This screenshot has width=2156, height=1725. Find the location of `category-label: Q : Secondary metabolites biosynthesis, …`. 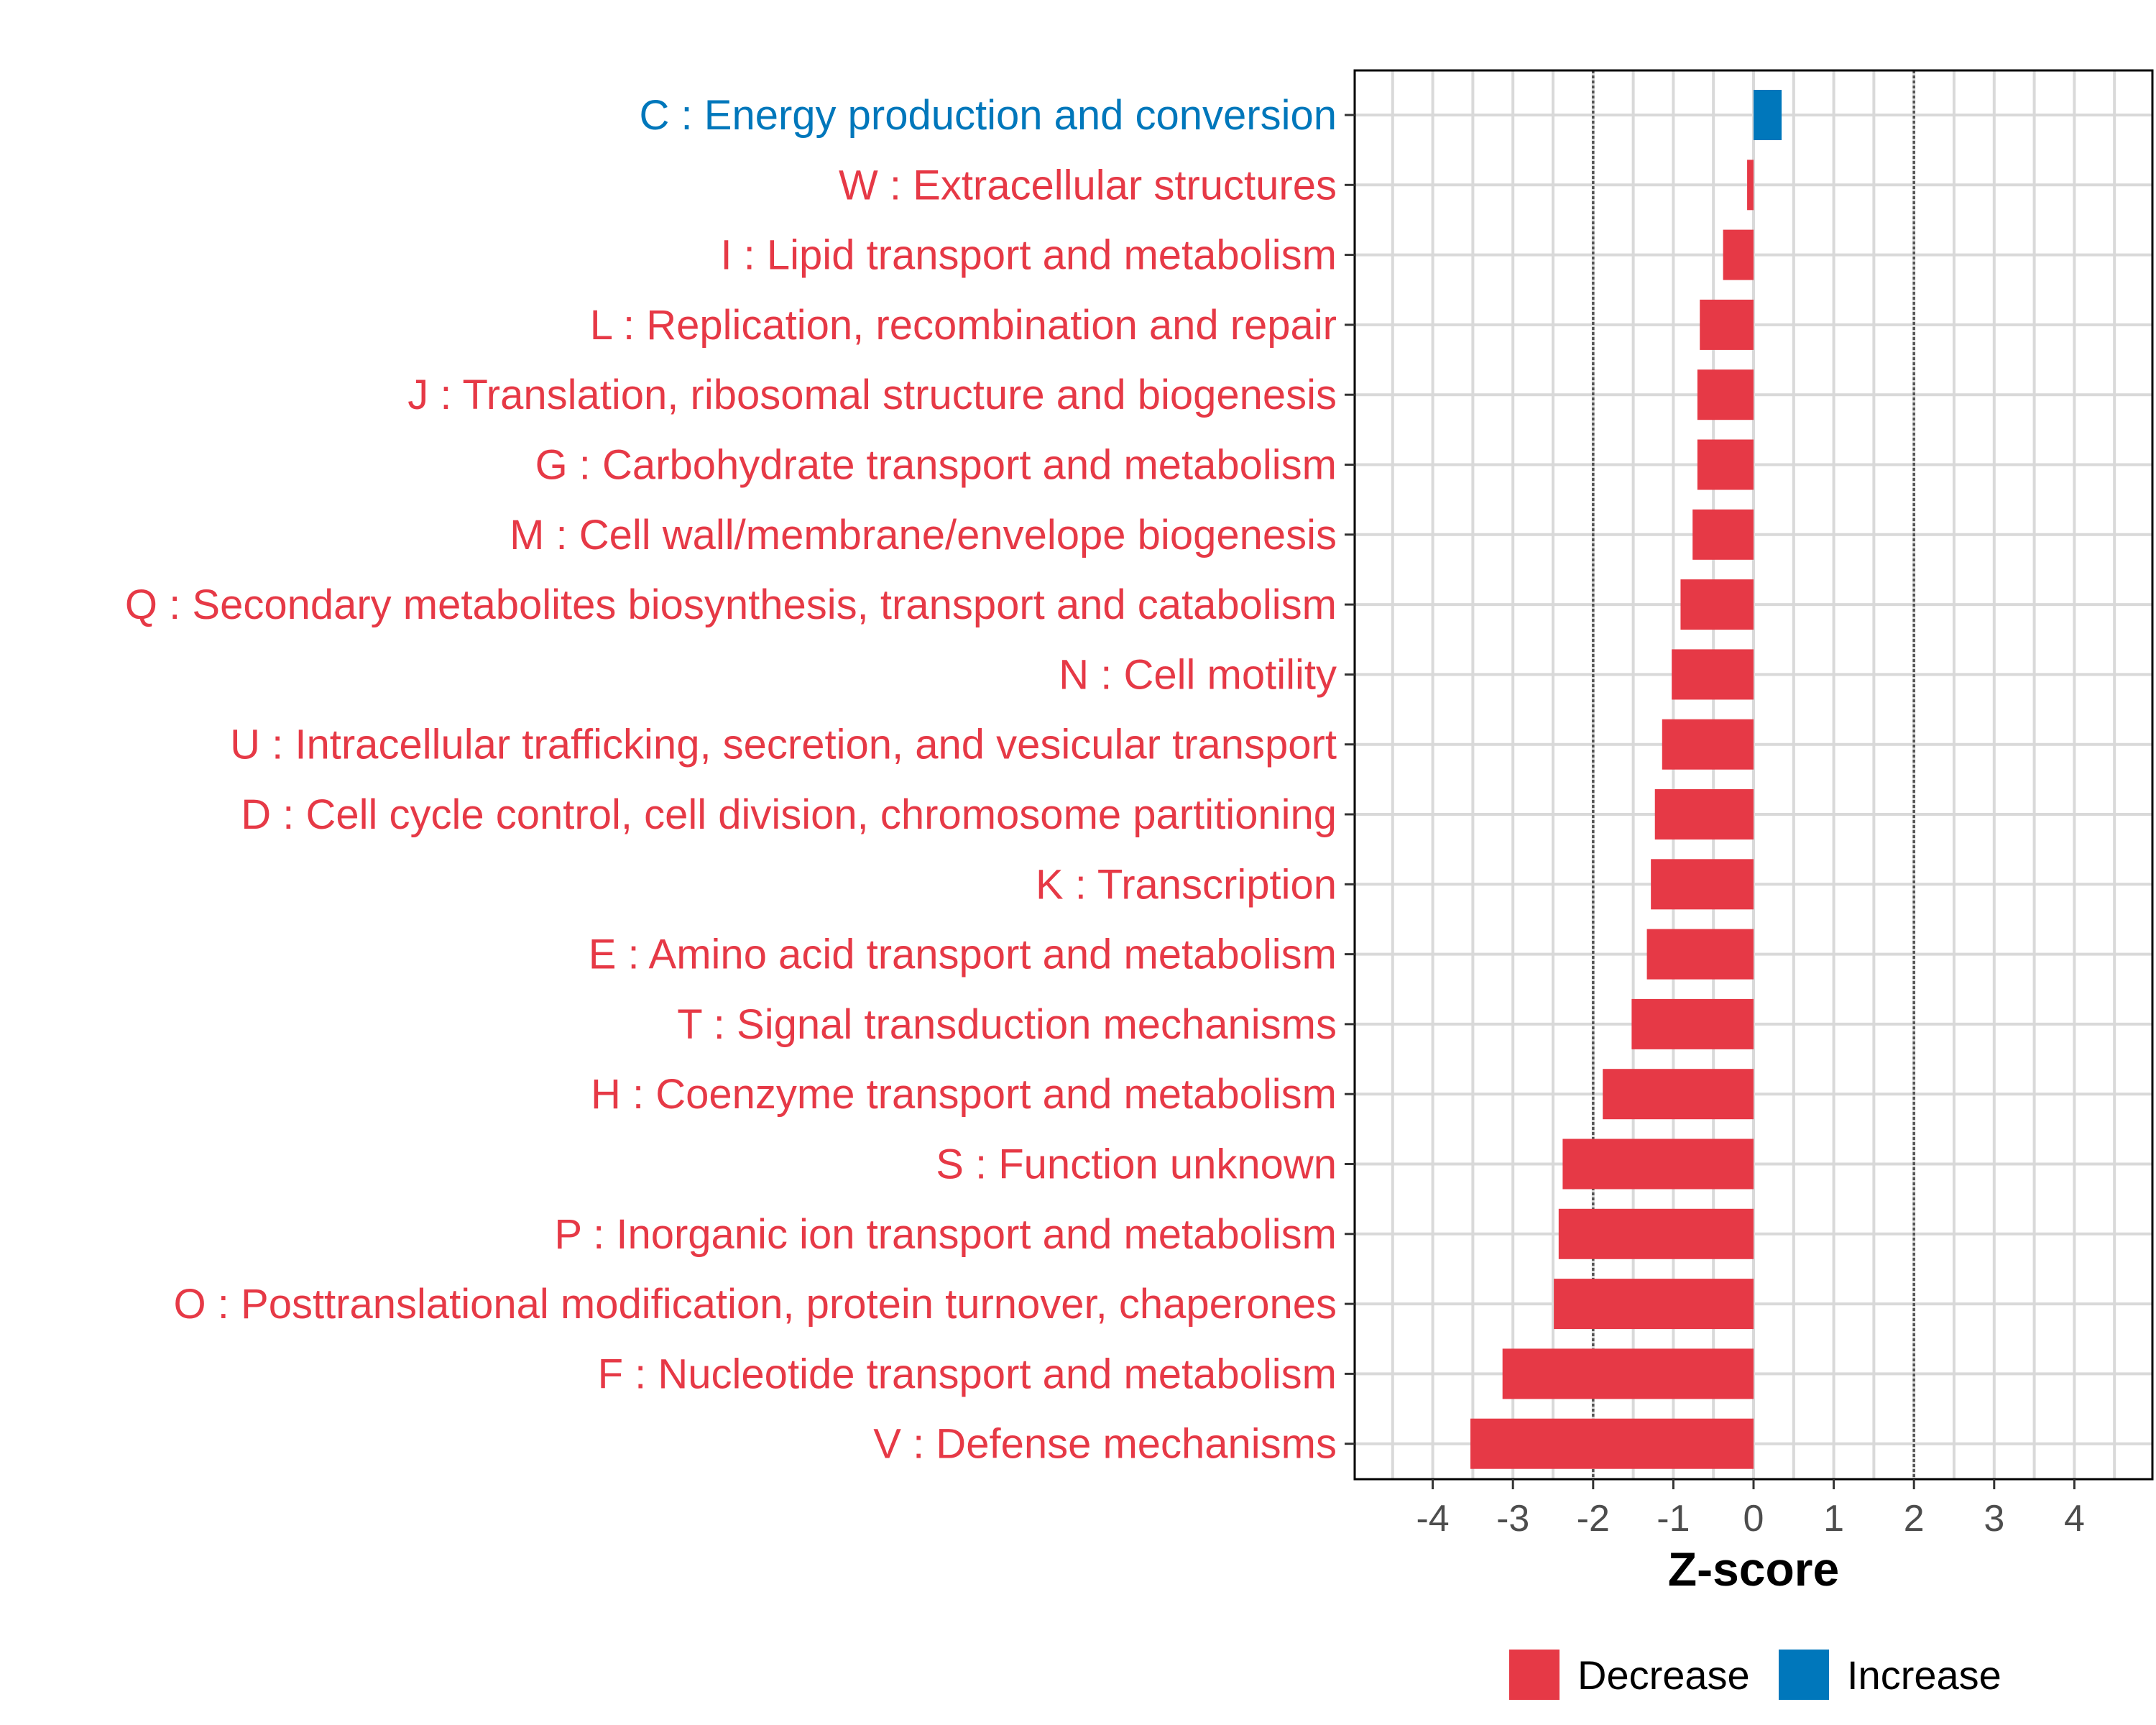

category-label: Q : Secondary metabolites biosynthesis, … is located at coordinates (731, 604).